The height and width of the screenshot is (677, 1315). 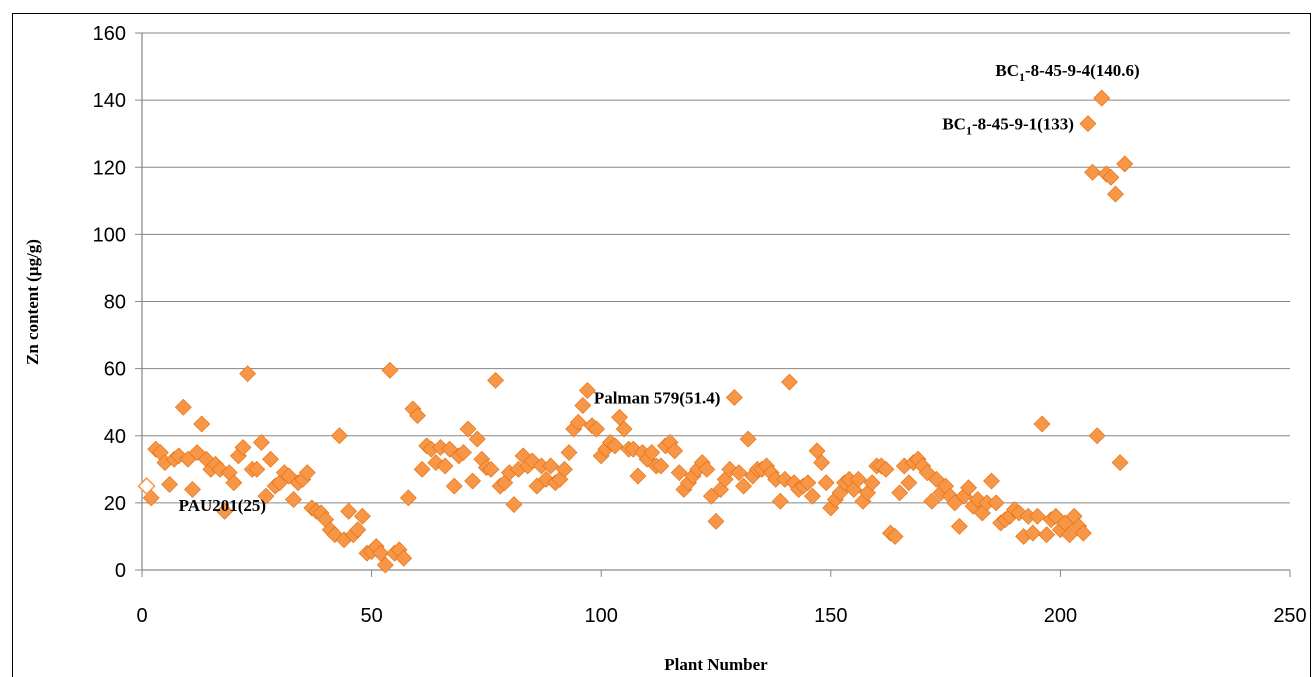 What do you see at coordinates (1022, 77) in the screenshot?
I see `annotation-subscript: 1` at bounding box center [1022, 77].